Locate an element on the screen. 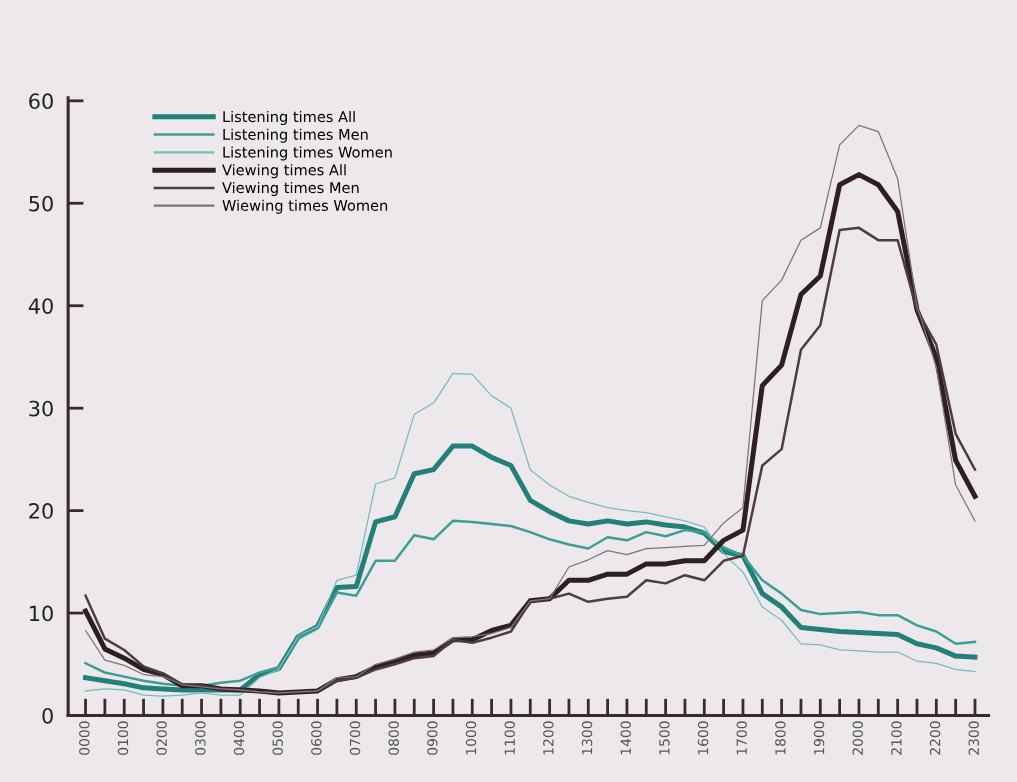 Image resolution: width=1017 pixels, height=782 pixels. x-tick-label: 0700 is located at coordinates (355, 738).